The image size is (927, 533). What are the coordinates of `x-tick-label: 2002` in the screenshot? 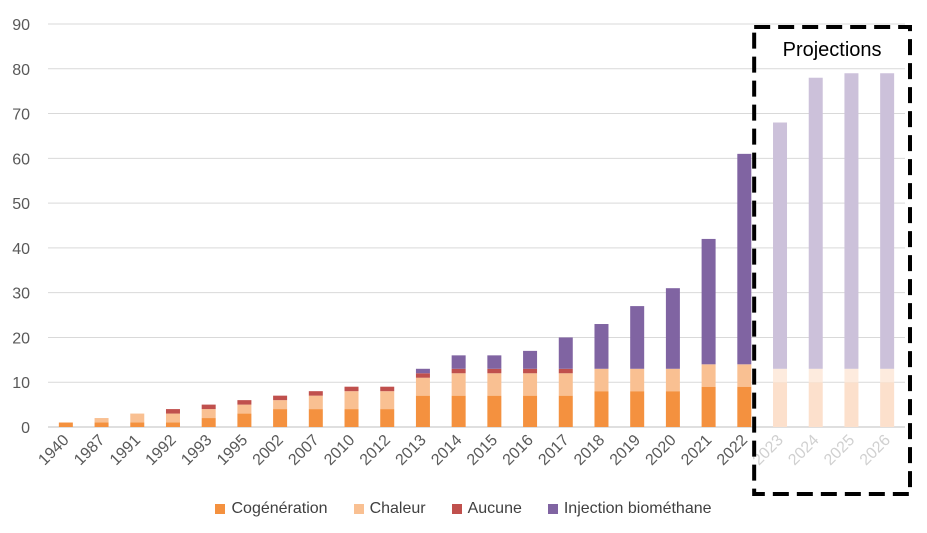 It's located at (268, 450).